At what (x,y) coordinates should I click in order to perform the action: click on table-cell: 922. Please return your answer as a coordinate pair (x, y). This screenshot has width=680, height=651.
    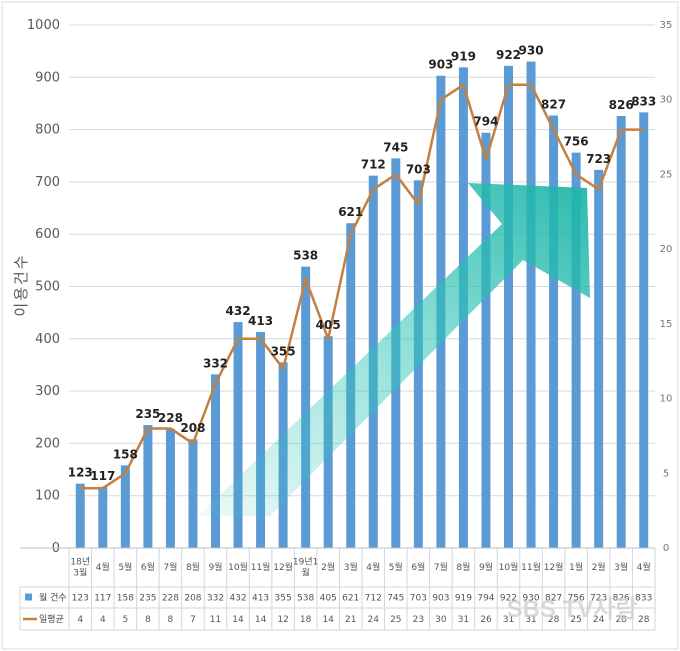
    Looking at the image, I should click on (508, 599).